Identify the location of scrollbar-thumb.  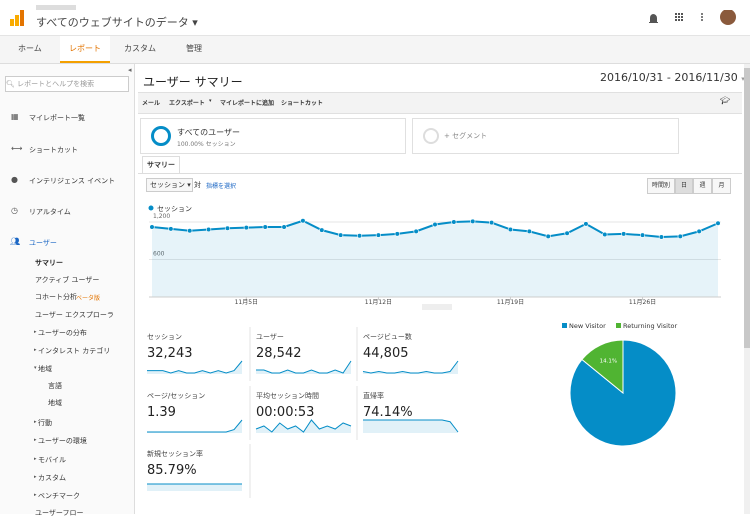
(747, 208).